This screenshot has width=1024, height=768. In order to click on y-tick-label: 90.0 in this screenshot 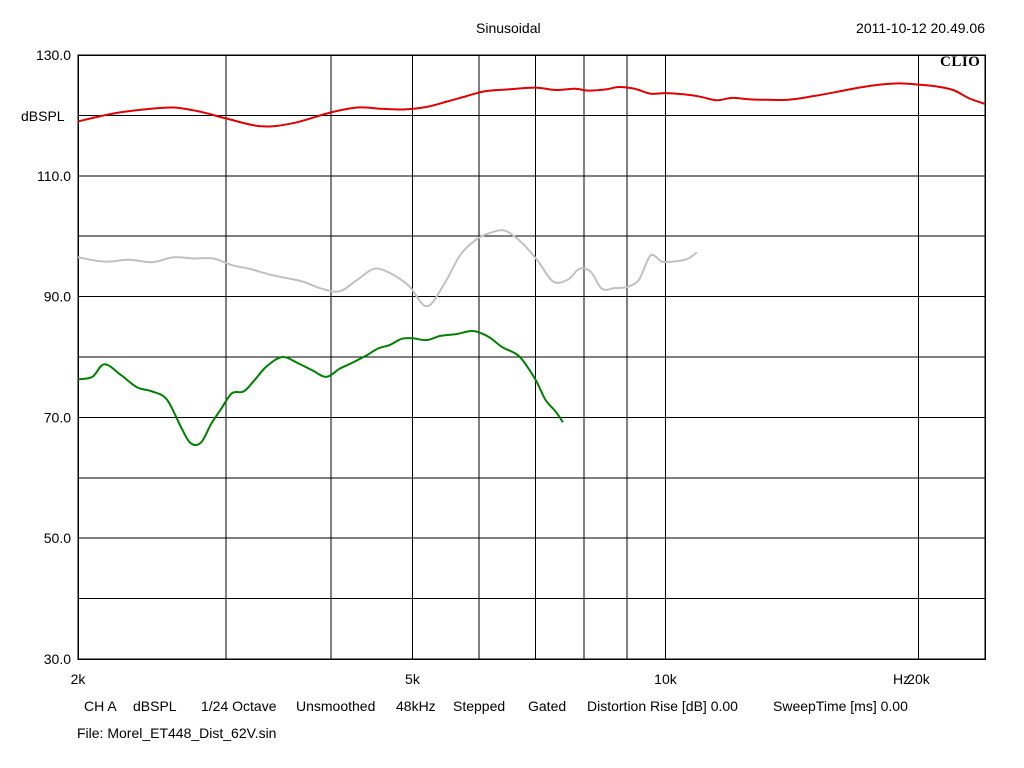, I will do `click(57, 297)`.